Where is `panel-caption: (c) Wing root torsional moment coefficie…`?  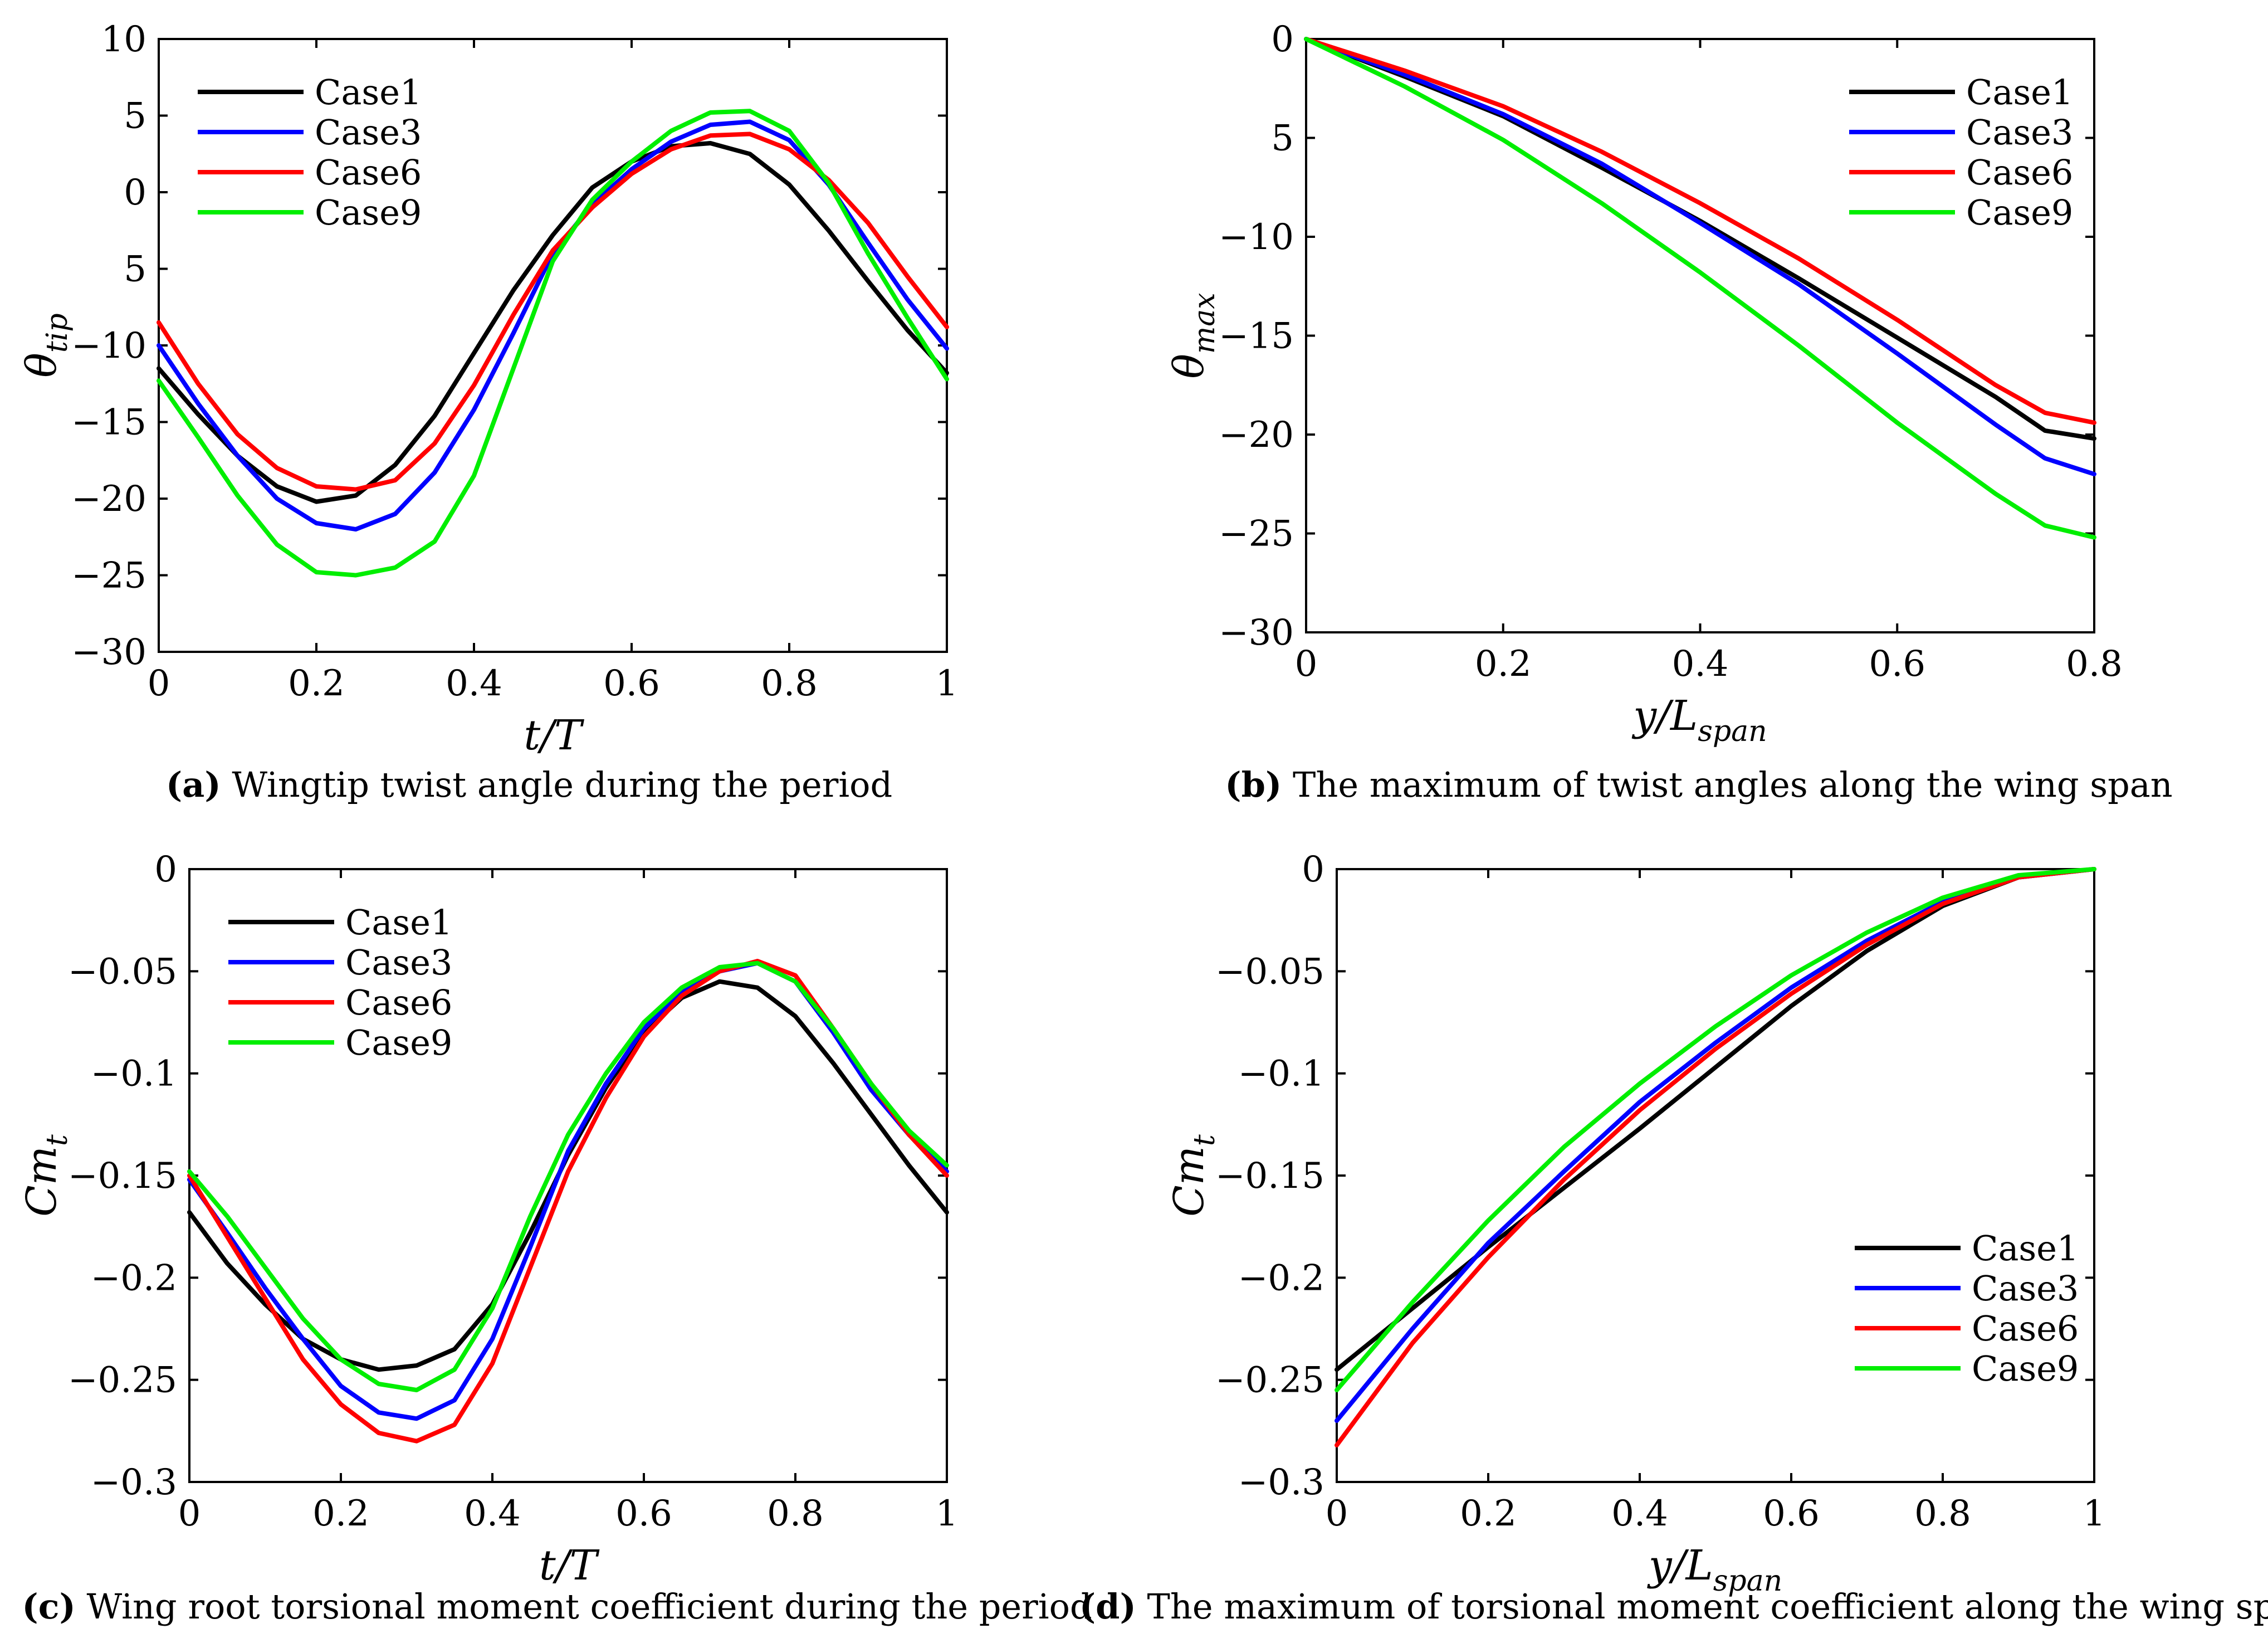 panel-caption: (c) Wing root torsional moment coefficie… is located at coordinates (557, 1606).